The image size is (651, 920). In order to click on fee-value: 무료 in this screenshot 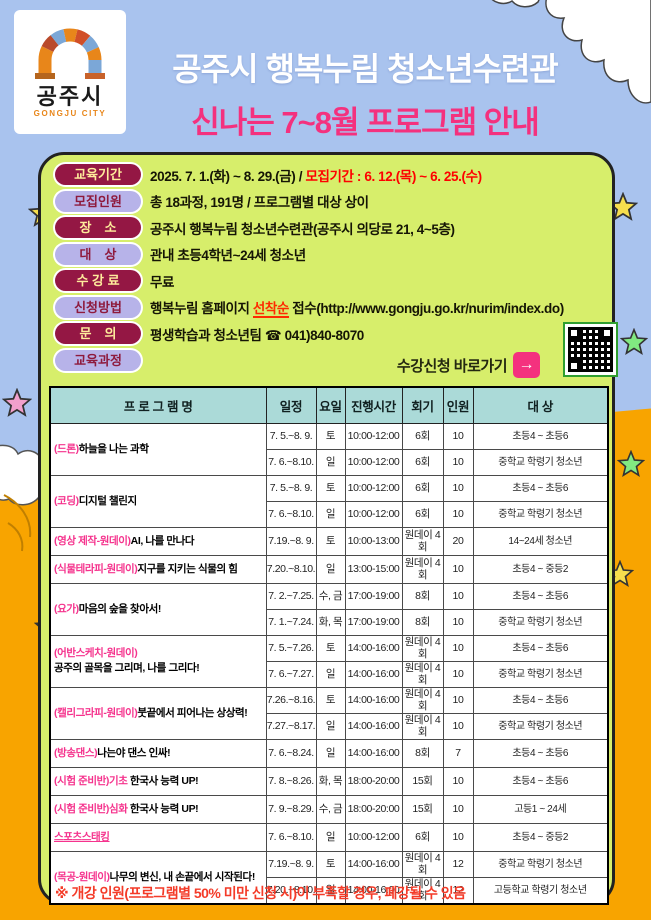, I will do `click(162, 282)`.